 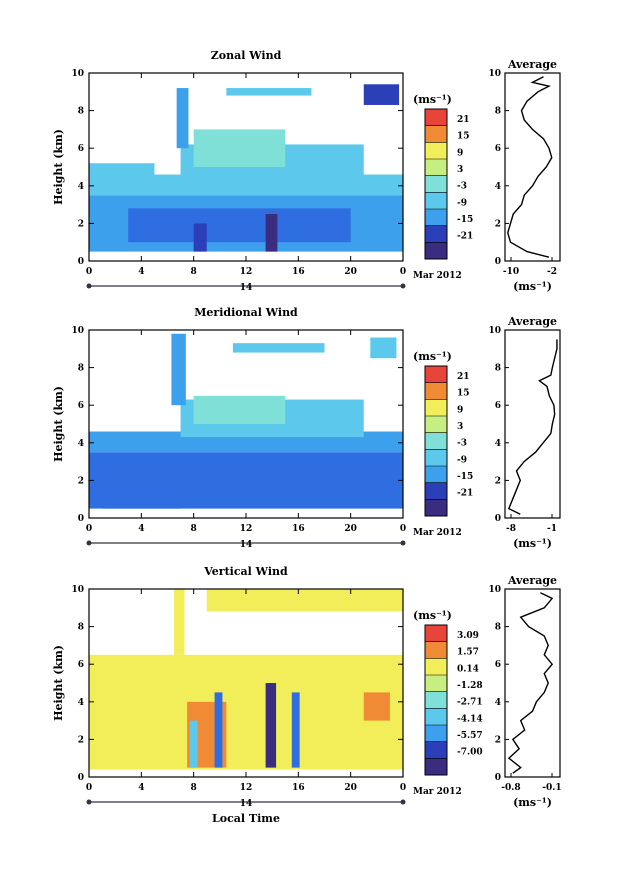 What do you see at coordinates (141, 272) in the screenshot?
I see `x-tick-label: 4` at bounding box center [141, 272].